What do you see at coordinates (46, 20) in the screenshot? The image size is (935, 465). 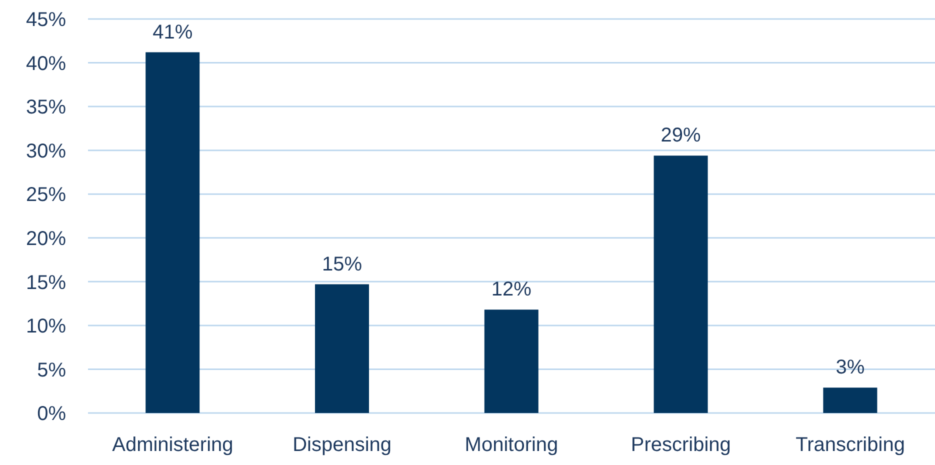 I see `y-tick-label: 45%` at bounding box center [46, 20].